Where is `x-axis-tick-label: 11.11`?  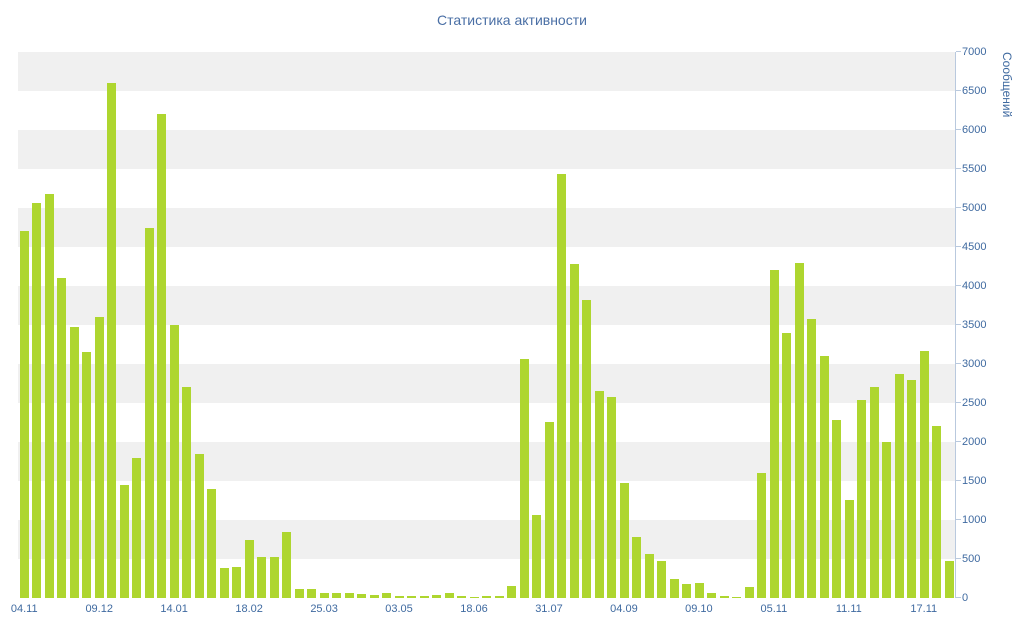
x-axis-tick-label: 11.11 is located at coordinates (848, 609).